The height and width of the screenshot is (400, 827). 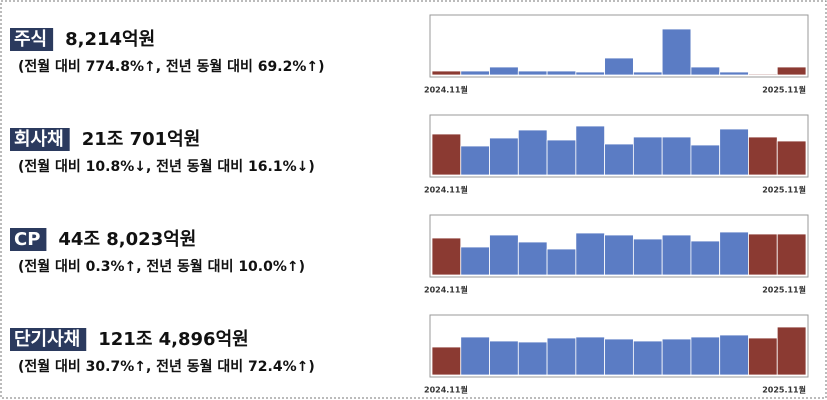 What do you see at coordinates (171, 66) in the screenshot?
I see `change: (전월 대비 774.8%↑, 전년 동월 대비 69.2%↑)` at bounding box center [171, 66].